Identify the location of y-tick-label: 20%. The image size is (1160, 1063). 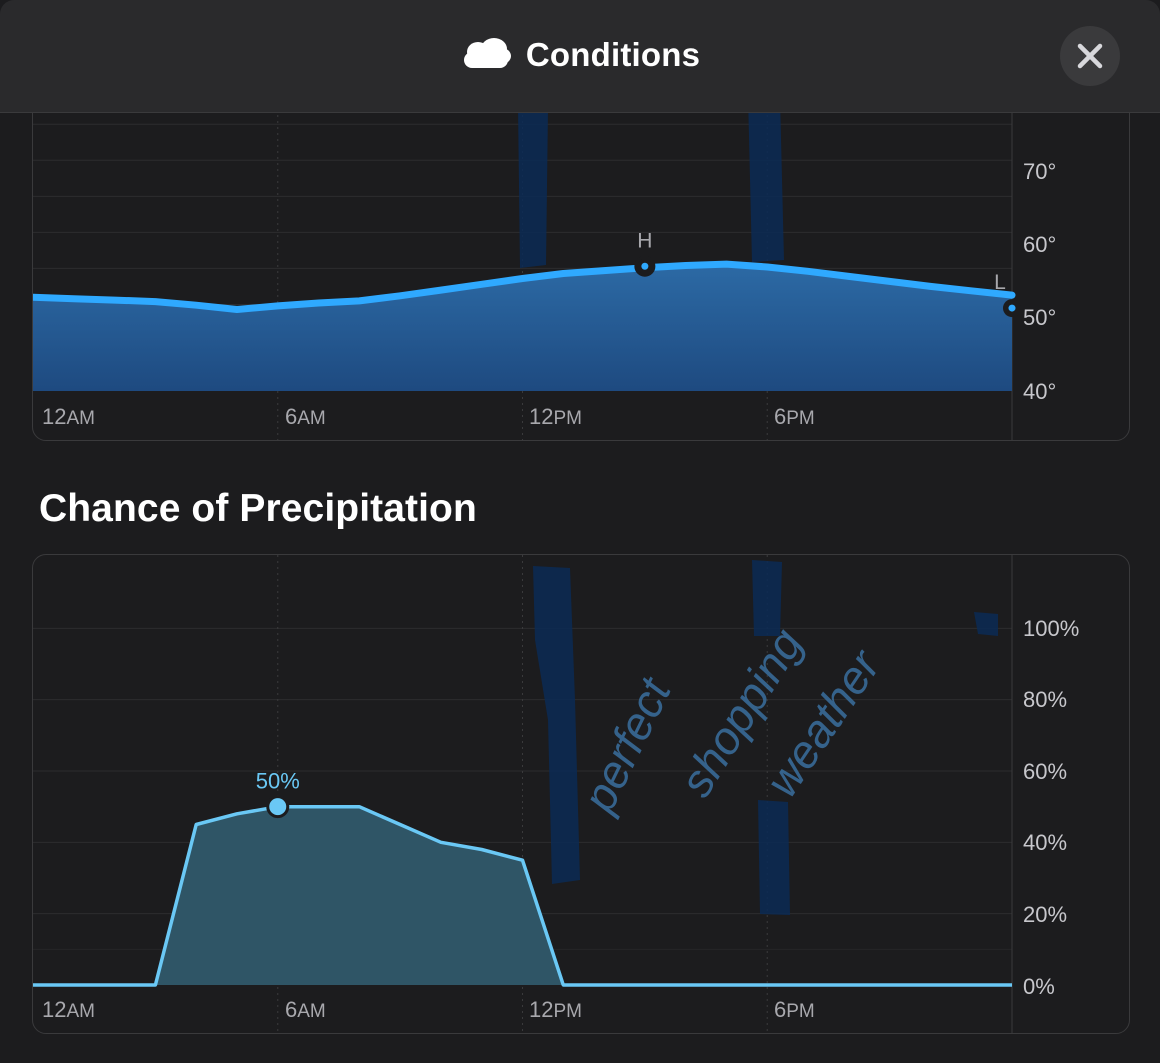
(1045, 914).